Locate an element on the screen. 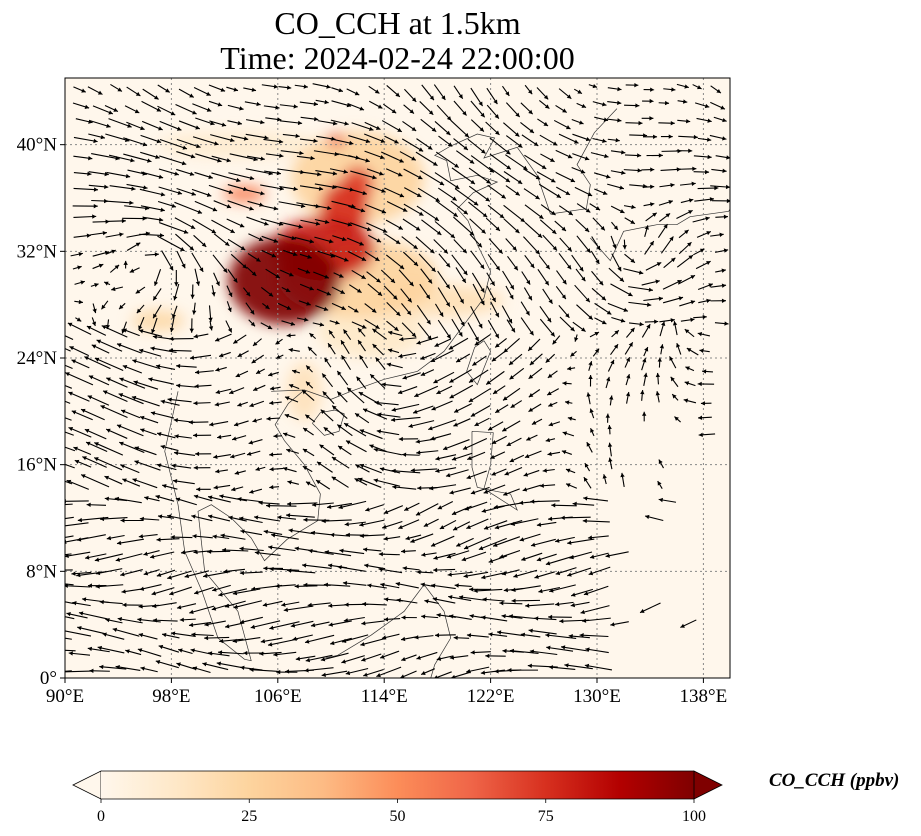 The width and height of the screenshot is (921, 836). colorbar-label: CO_CCH (ppbv) is located at coordinates (834, 780).